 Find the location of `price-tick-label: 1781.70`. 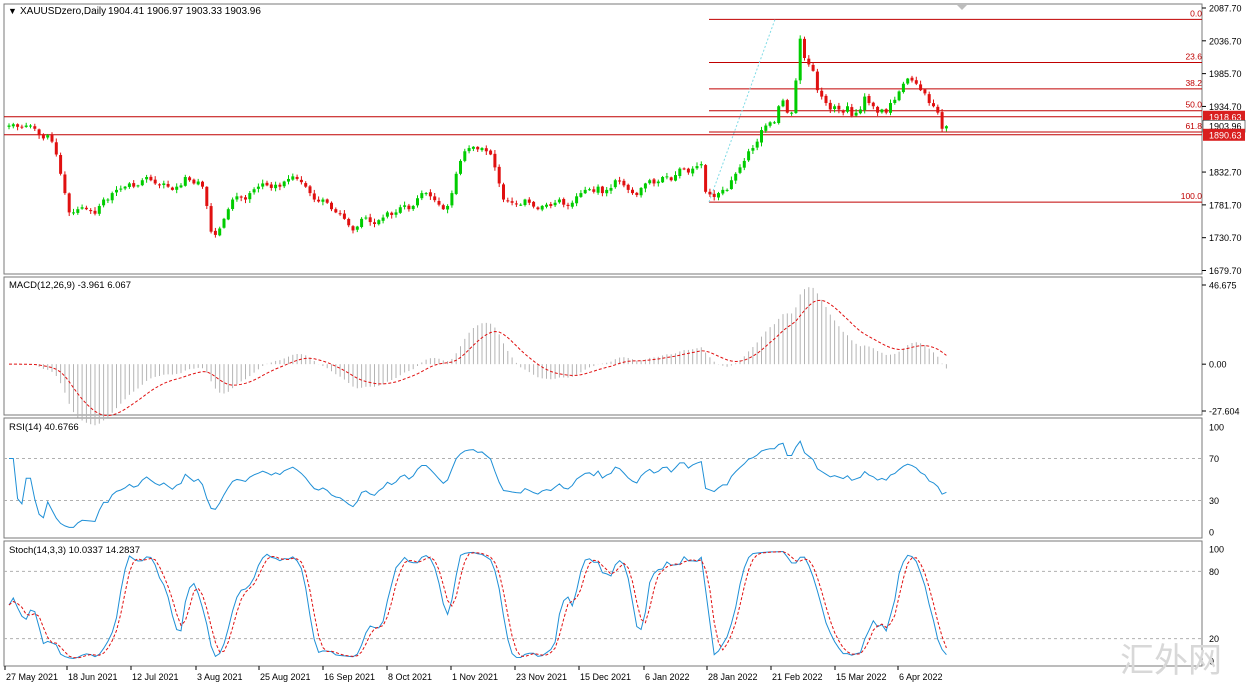

price-tick-label: 1781.70 is located at coordinates (1225, 205).